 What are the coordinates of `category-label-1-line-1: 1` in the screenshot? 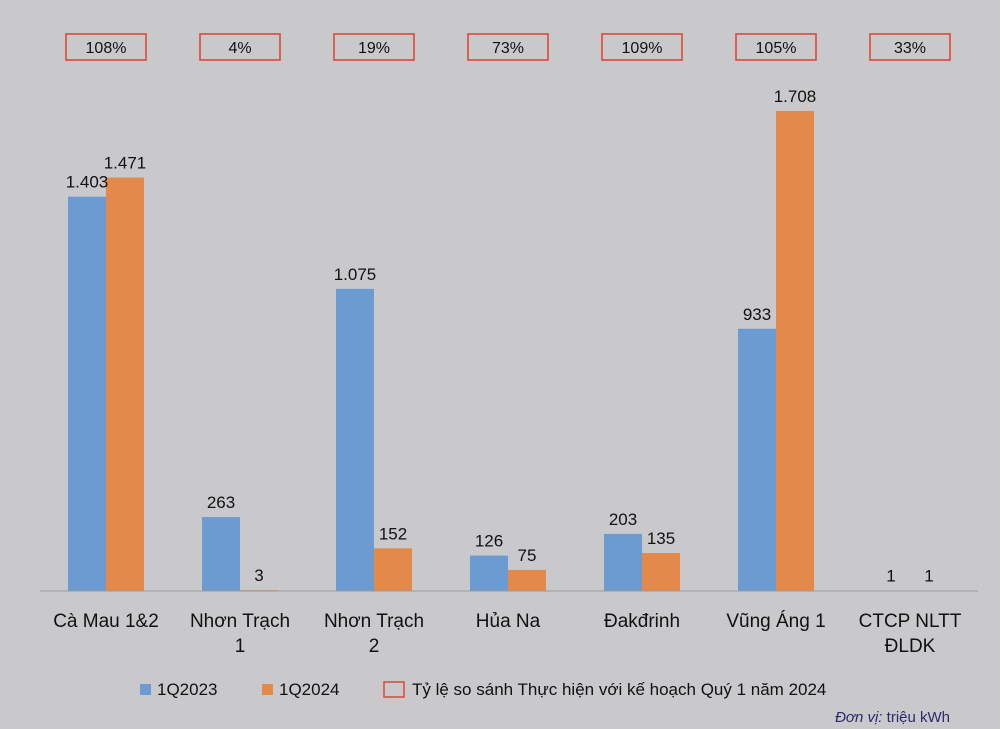 It's located at (240, 646).